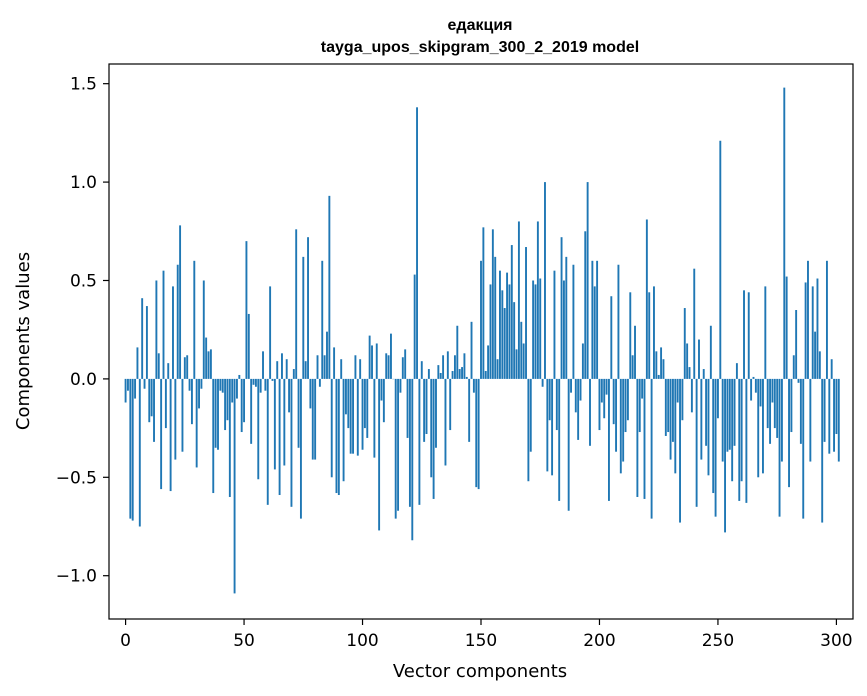 The width and height of the screenshot is (867, 696). What do you see at coordinates (125, 641) in the screenshot?
I see `x-tick-label: 0` at bounding box center [125, 641].